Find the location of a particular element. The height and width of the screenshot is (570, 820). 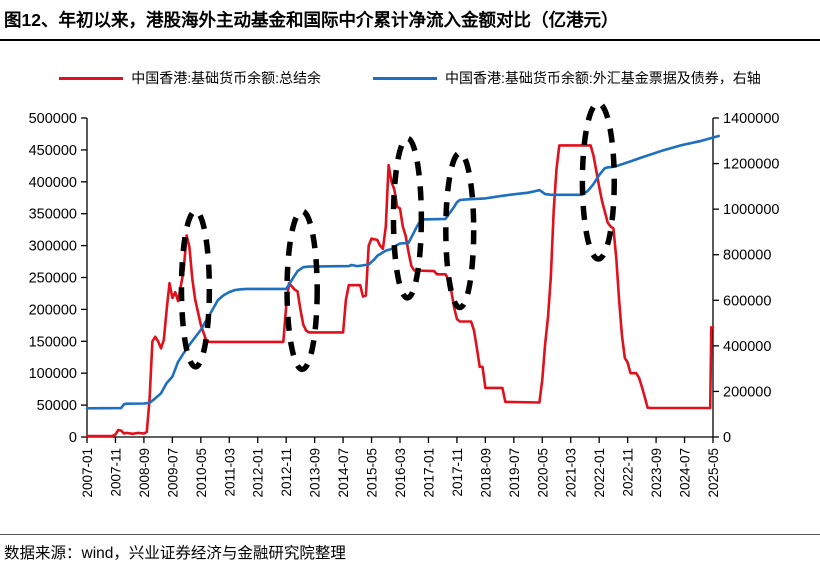

red-line-swatch is located at coordinates (91, 78).